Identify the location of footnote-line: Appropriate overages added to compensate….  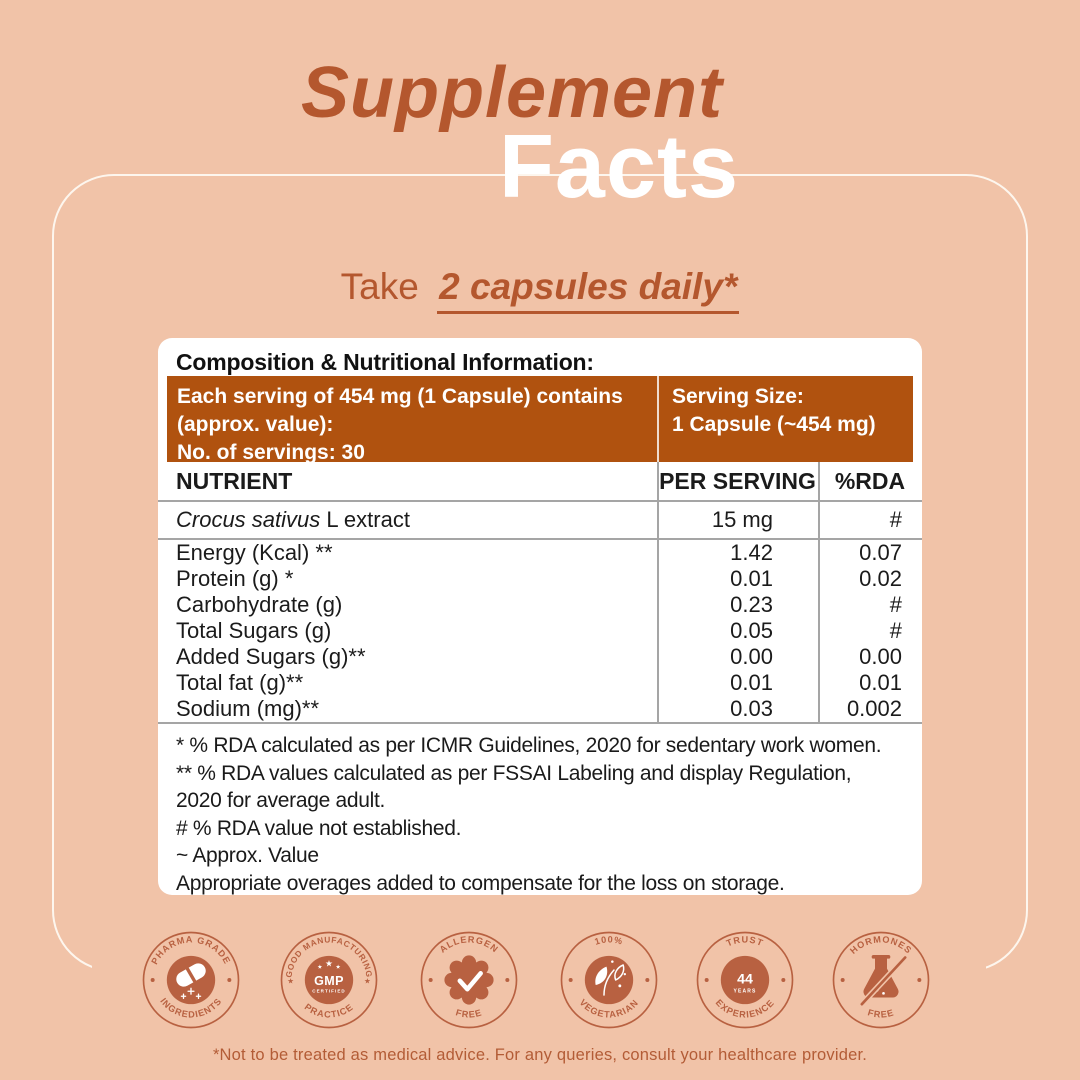
(480, 883).